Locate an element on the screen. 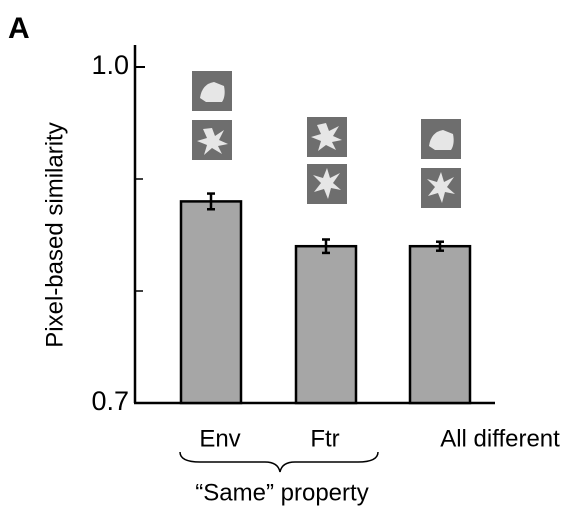 The height and width of the screenshot is (512, 573). y-tick-label: 0.7 is located at coordinates (110, 401).